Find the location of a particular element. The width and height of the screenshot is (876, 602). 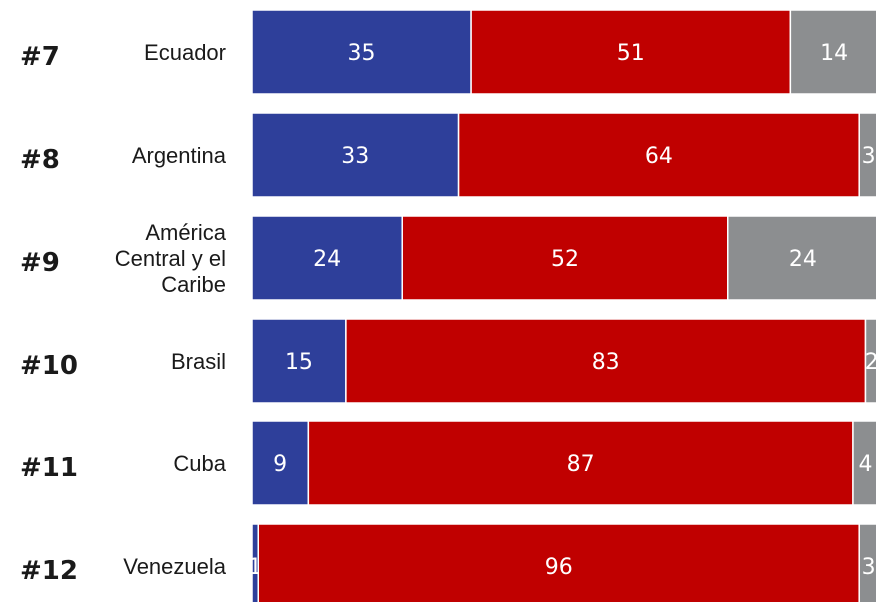

bar-value-label: 83 is located at coordinates (606, 362).